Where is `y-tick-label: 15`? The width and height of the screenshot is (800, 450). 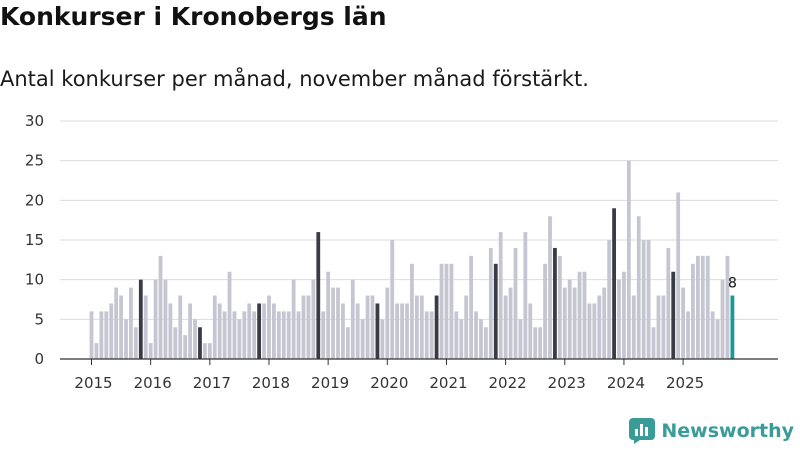
y-tick-label: 15 is located at coordinates (34, 240).